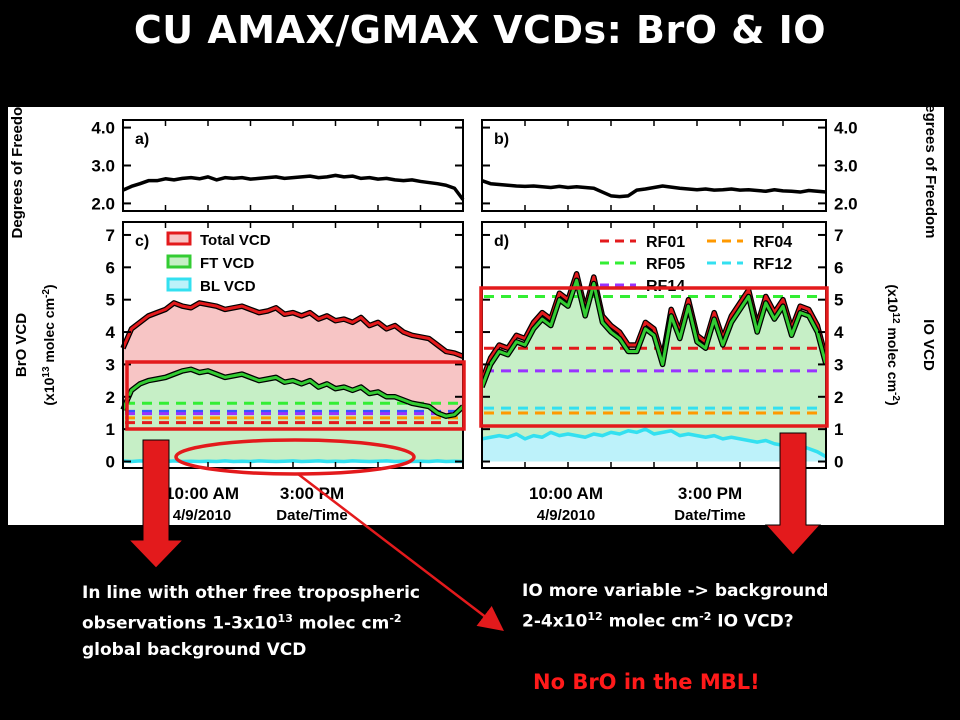  Describe the element at coordinates (928, 345) in the screenshot. I see `right-io-vcd-label: IO VCD` at that location.